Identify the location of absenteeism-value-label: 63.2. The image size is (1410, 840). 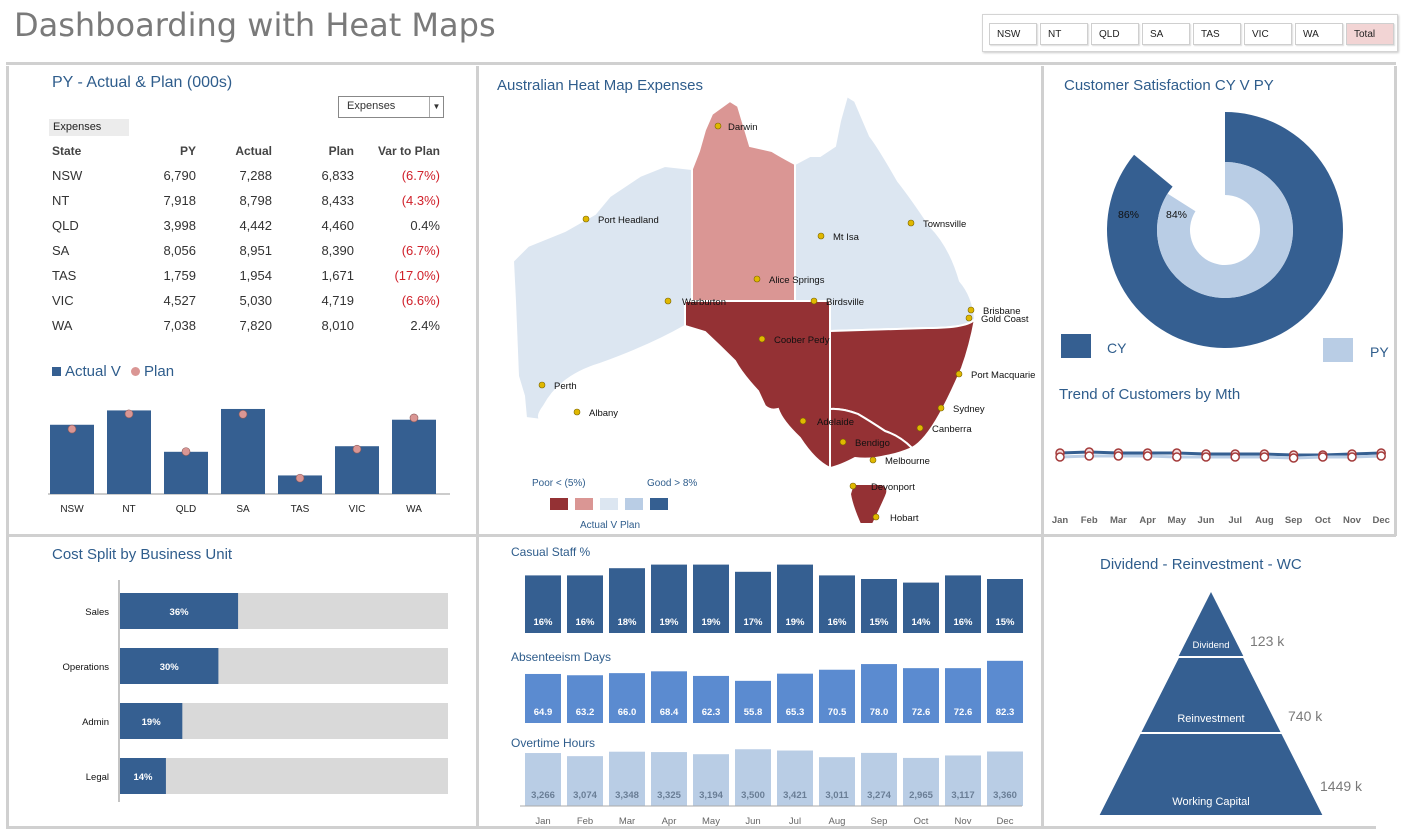
(585, 712).